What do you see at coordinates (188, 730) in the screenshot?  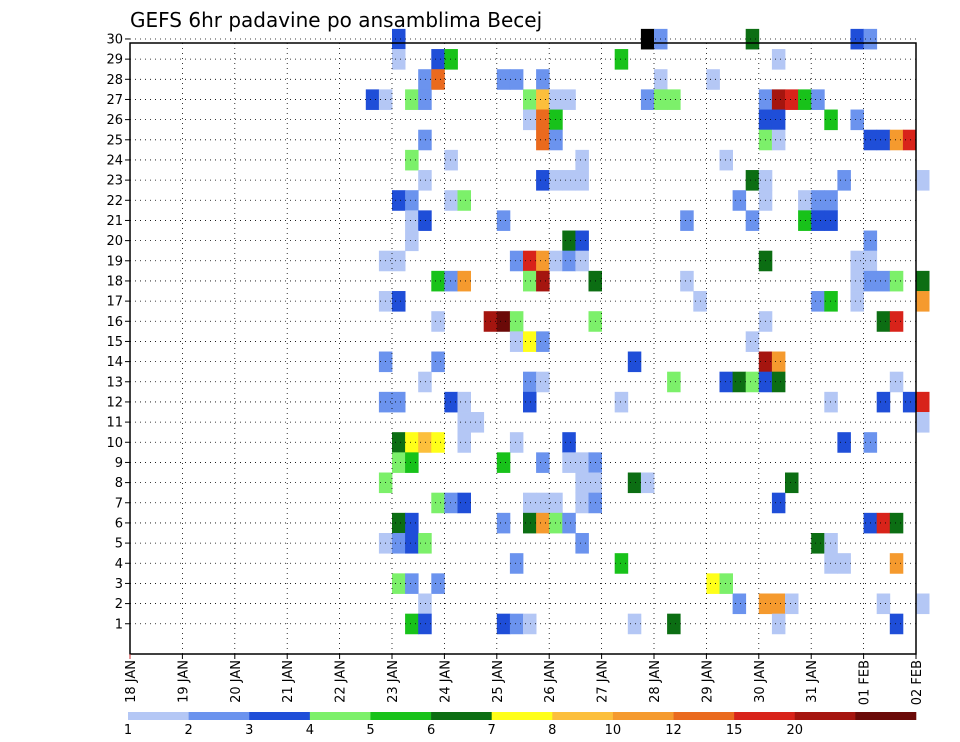 I see `colorbar-label: 2` at bounding box center [188, 730].